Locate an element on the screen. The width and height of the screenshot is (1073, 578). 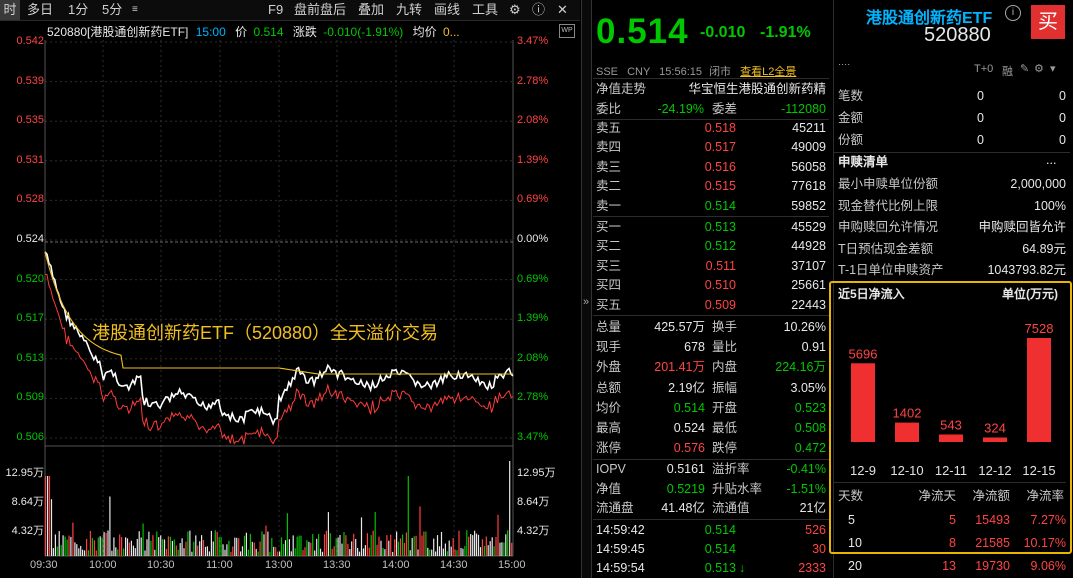
subscribe-value: 100% is located at coordinates (1050, 205).